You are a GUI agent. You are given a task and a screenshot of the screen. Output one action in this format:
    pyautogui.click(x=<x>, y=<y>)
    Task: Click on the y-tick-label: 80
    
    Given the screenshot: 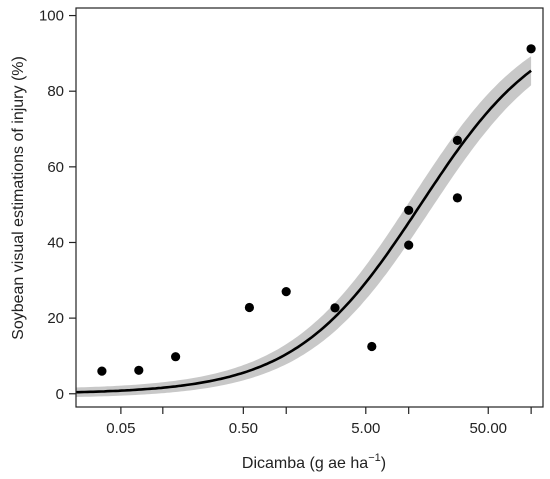 What is the action you would take?
    pyautogui.click(x=55, y=91)
    